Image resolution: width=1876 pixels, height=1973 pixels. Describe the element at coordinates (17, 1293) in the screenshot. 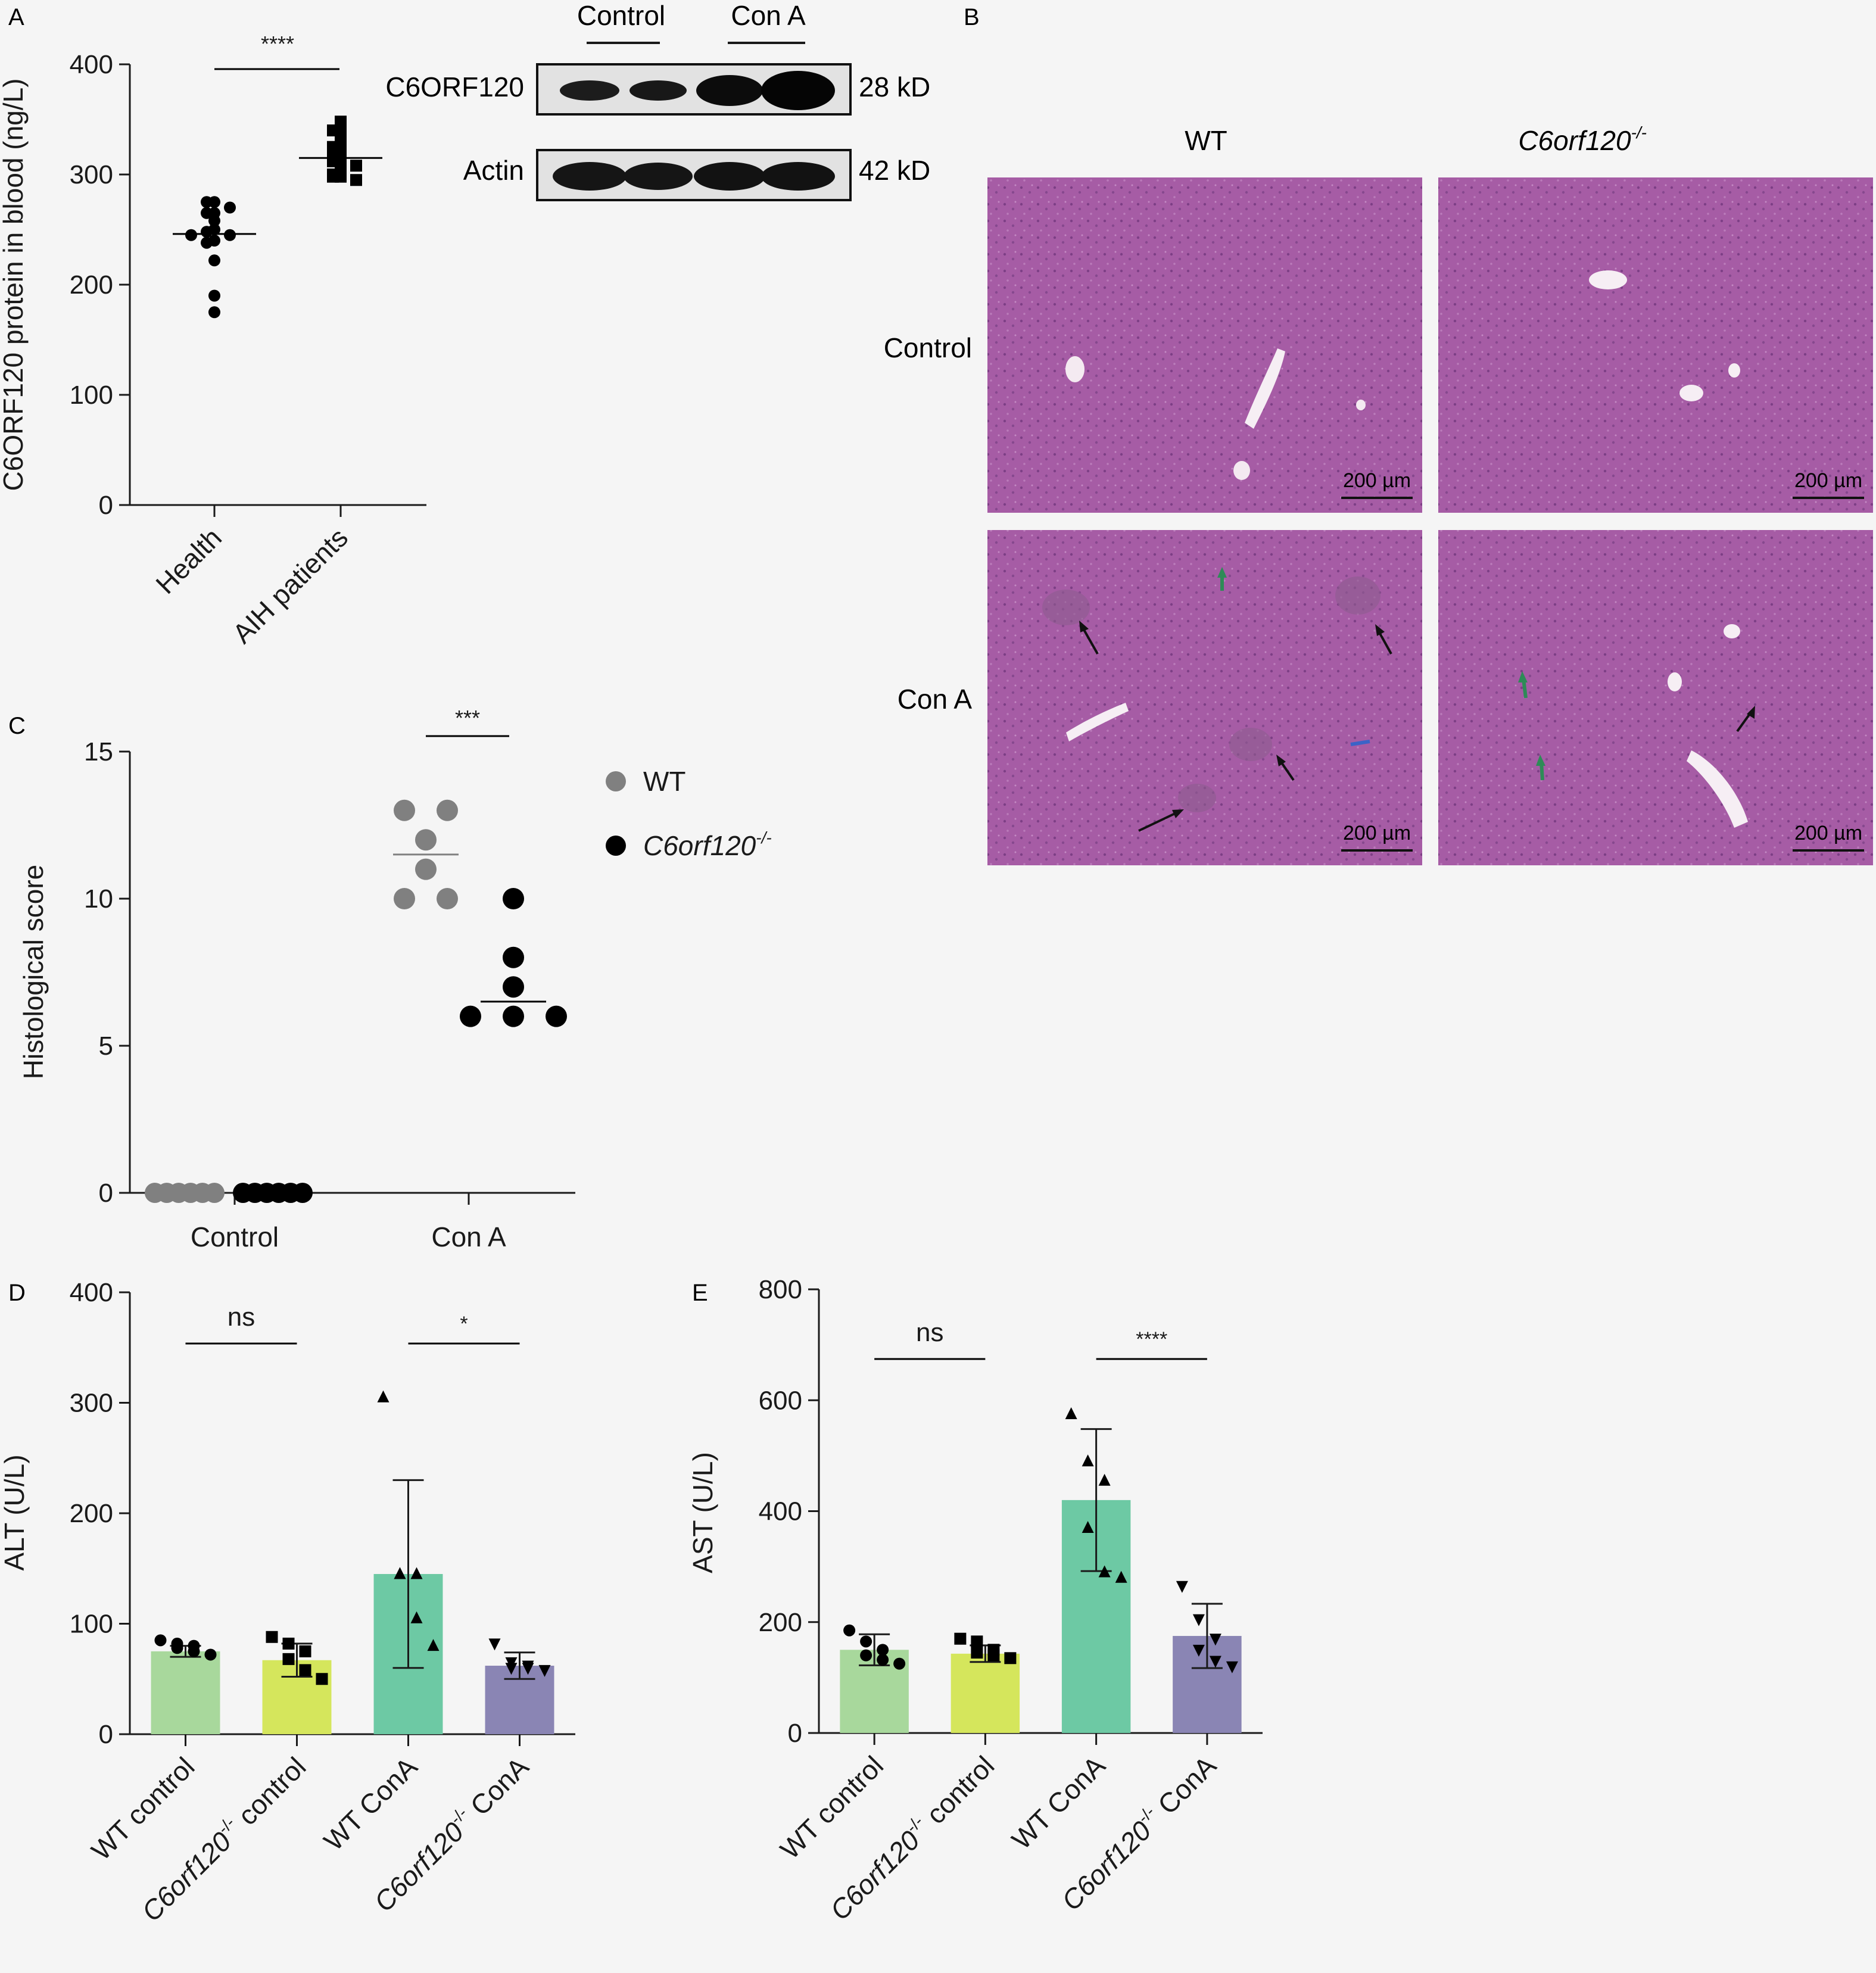

I see `panel-letter-d: D` at that location.